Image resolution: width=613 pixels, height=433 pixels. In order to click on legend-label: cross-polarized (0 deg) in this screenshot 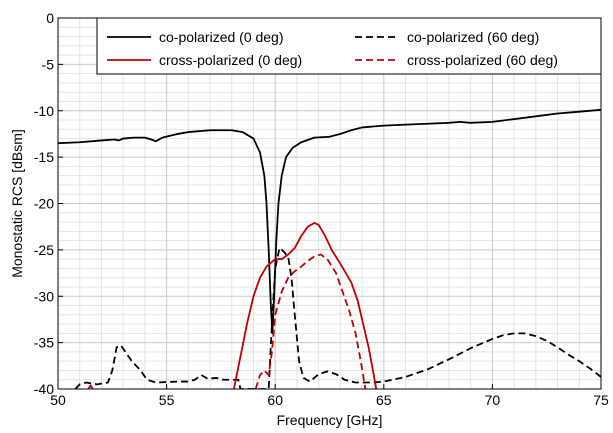, I will do `click(230, 60)`.